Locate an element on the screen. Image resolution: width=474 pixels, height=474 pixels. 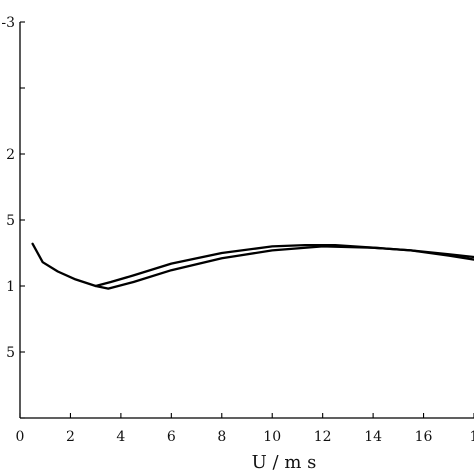
x-axis-title: U / m s is located at coordinates (284, 462).